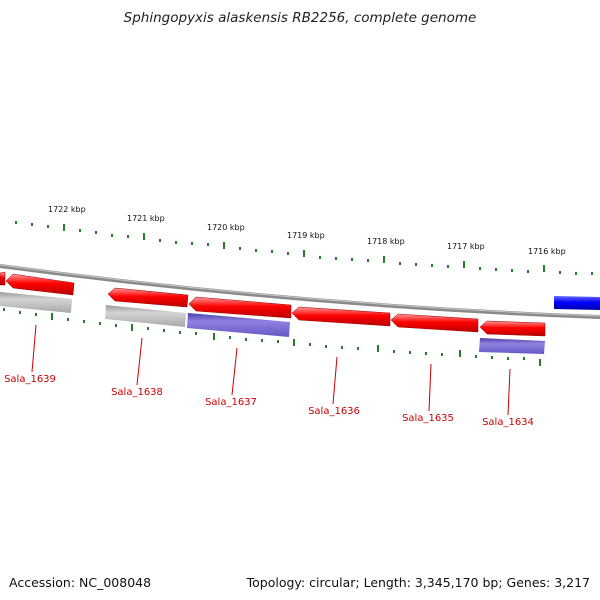 The width and height of the screenshot is (600, 600). I want to click on outer-scale-ticks, so click(304, 248).